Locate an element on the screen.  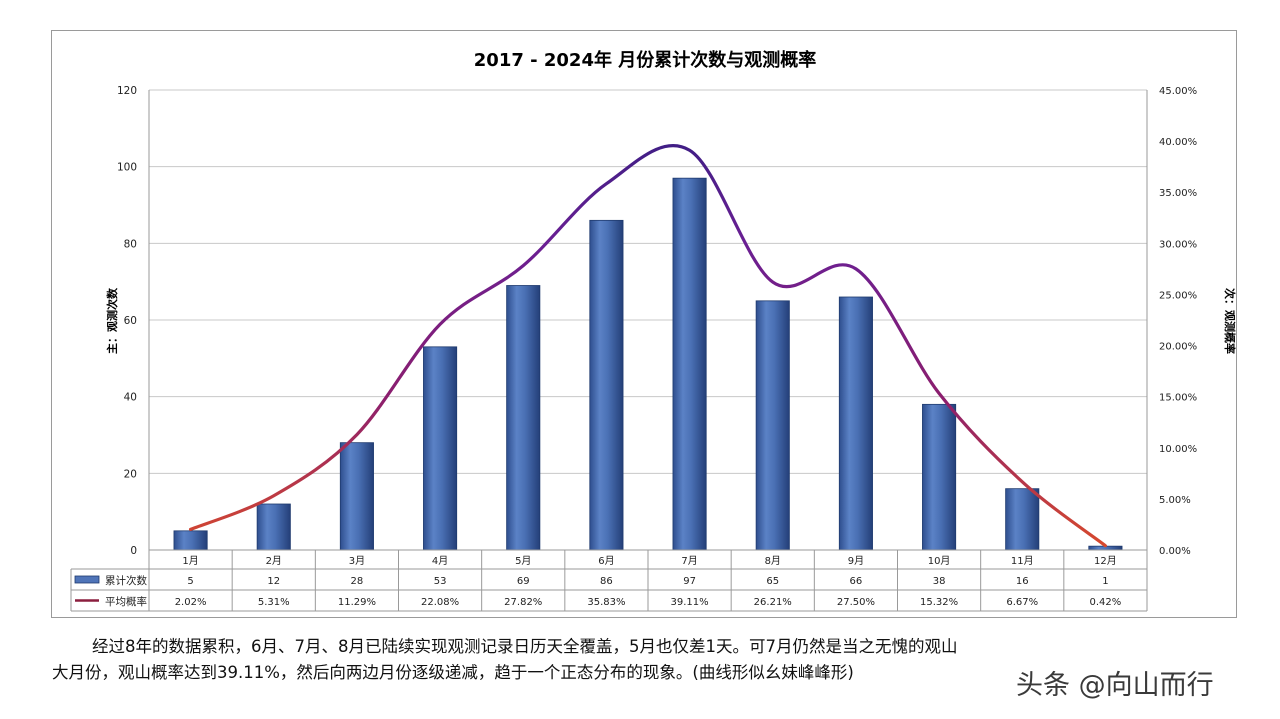
data-label: 2.02% is located at coordinates (191, 602).